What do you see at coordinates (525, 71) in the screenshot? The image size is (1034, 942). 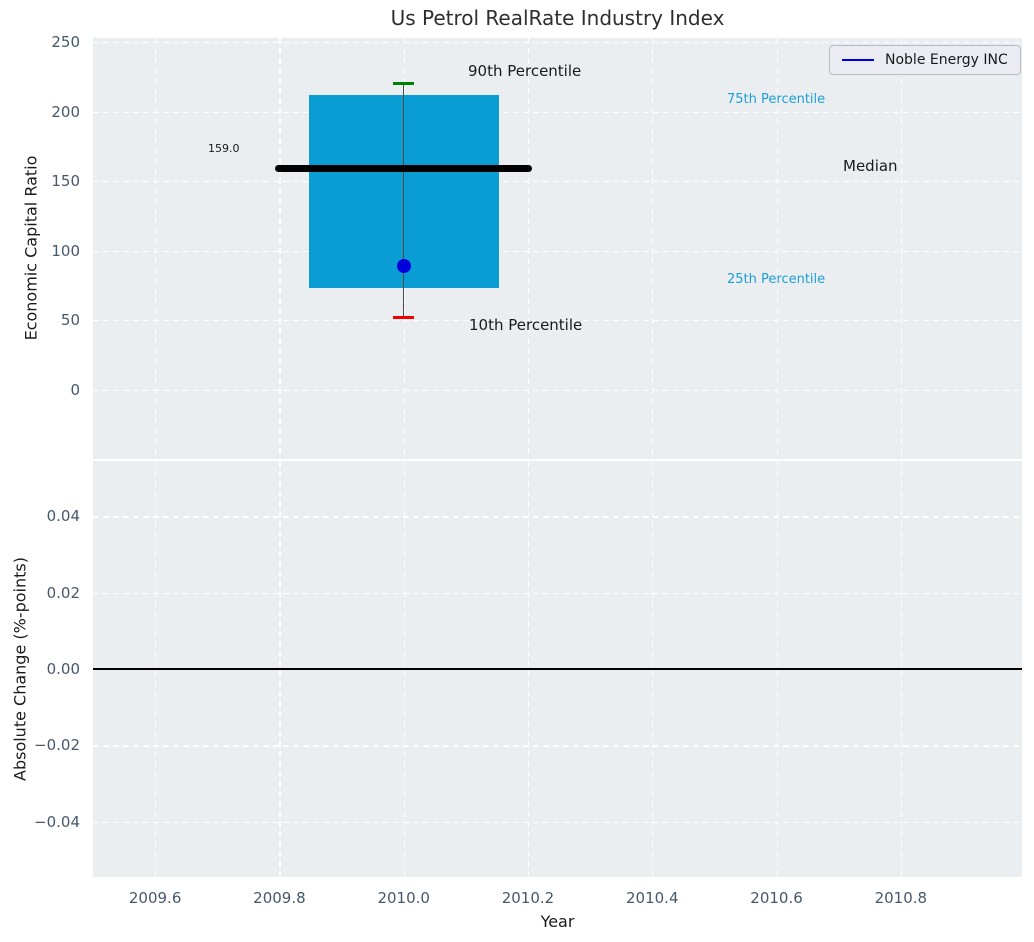 I see `annotation-90th-percentile: 90th Percentile` at bounding box center [525, 71].